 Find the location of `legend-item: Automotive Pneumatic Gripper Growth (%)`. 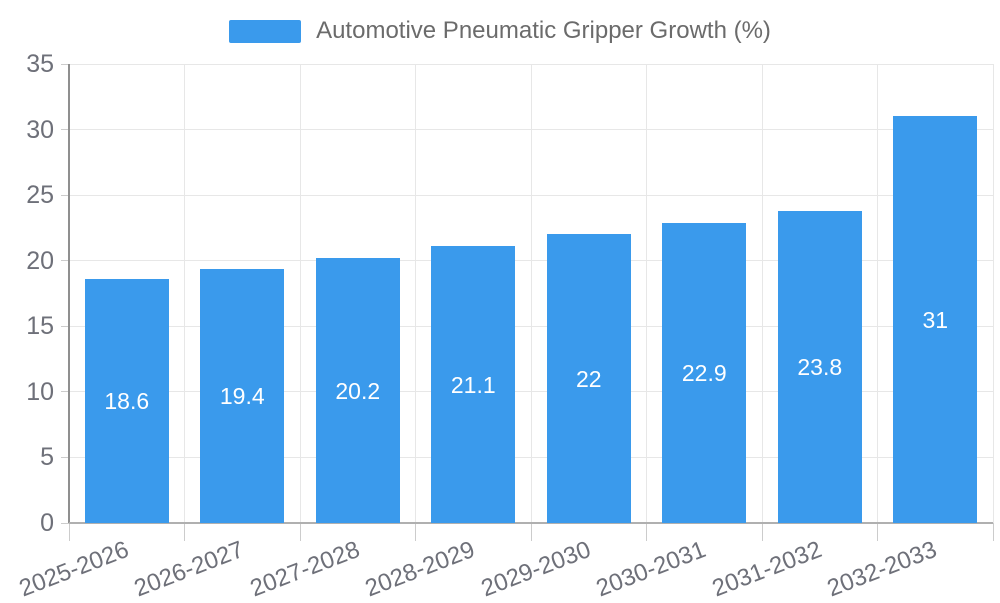

legend-item: Automotive Pneumatic Gripper Growth (%) is located at coordinates (500, 31).